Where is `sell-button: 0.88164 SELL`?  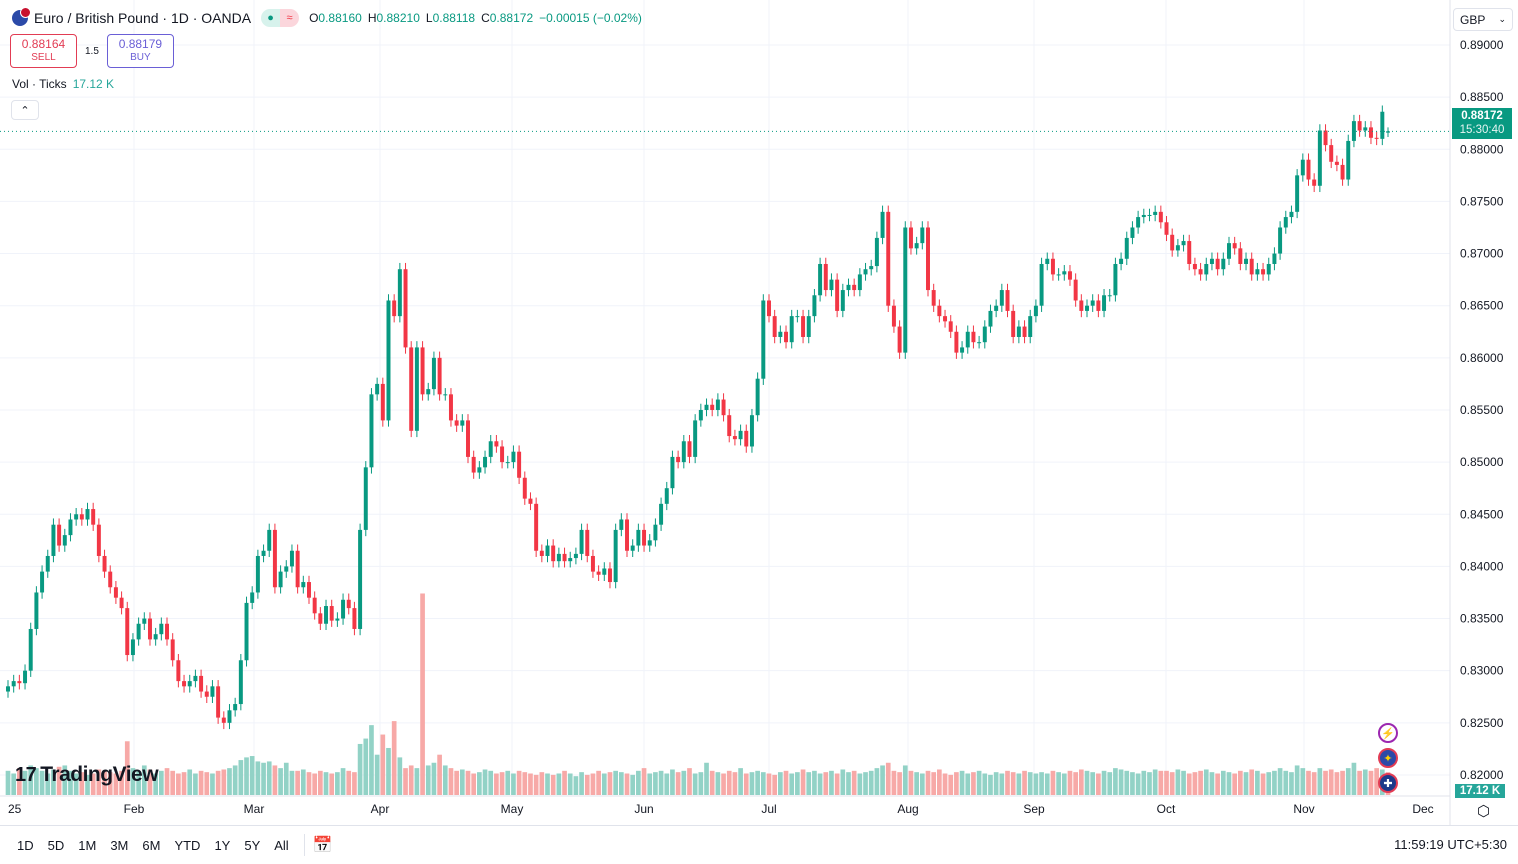
sell-button: 0.88164 SELL is located at coordinates (43, 51).